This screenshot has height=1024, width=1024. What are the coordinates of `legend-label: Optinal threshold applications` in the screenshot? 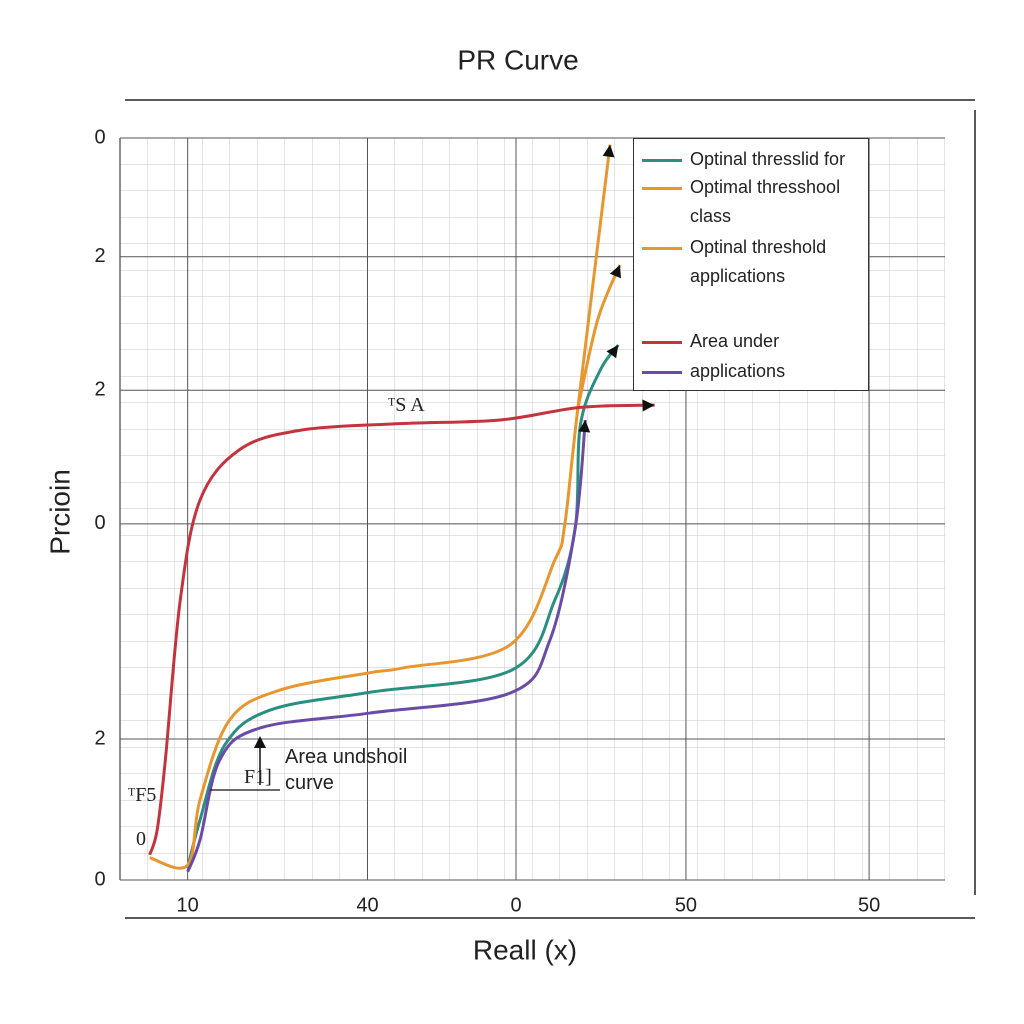 It's located at (758, 261).